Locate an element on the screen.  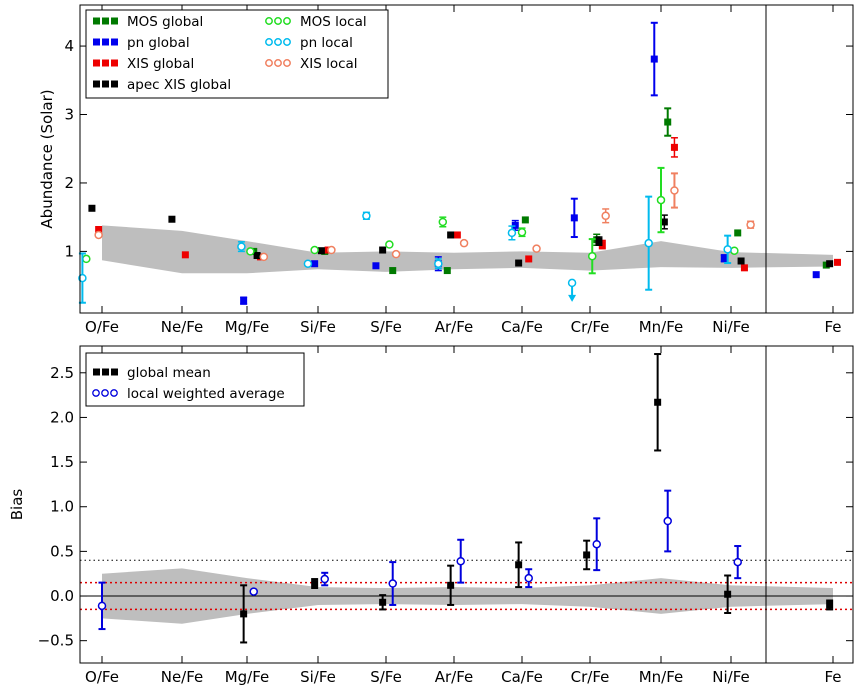
y-tick-label: 2 is located at coordinates (69, 183).